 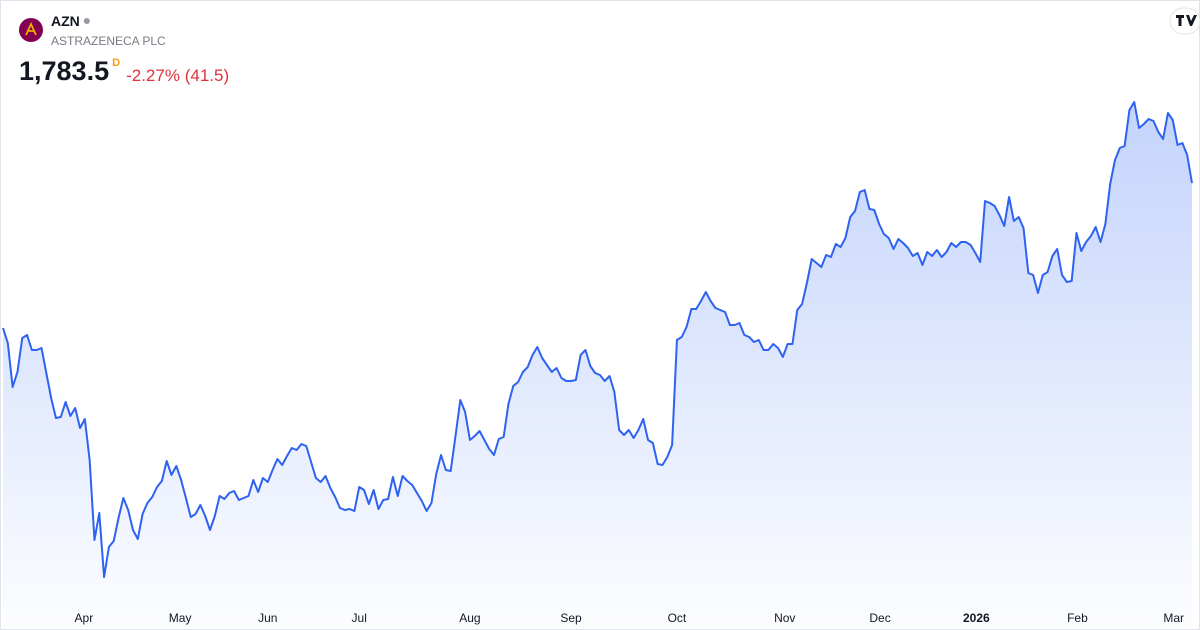 I want to click on company-name: ASTRAZENECA PLC, so click(x=108, y=41).